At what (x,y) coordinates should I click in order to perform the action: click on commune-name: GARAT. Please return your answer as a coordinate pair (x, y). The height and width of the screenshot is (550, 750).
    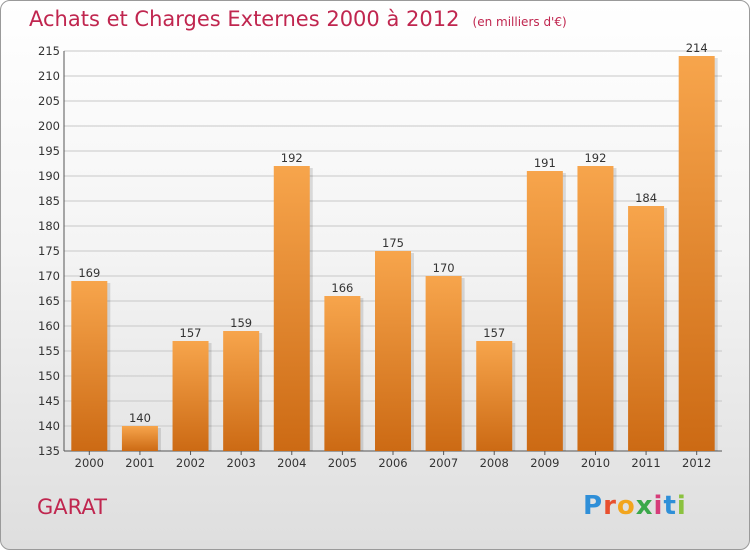
    Looking at the image, I should click on (72, 507).